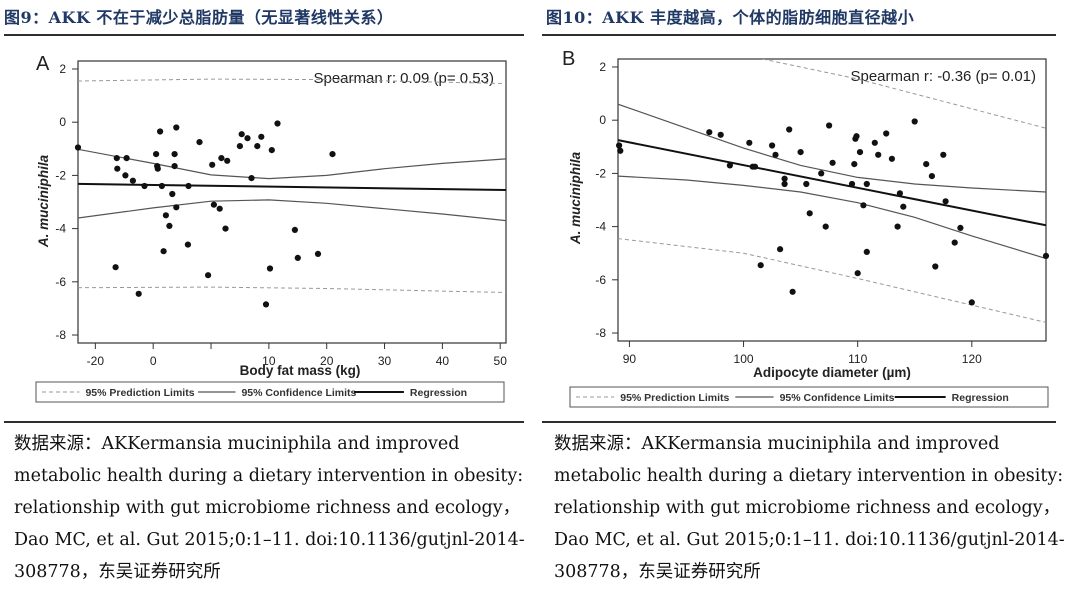 The image size is (1072, 598). Describe the element at coordinates (674, 398) in the screenshot. I see `legend-label: 95% Prediction Limits` at that location.